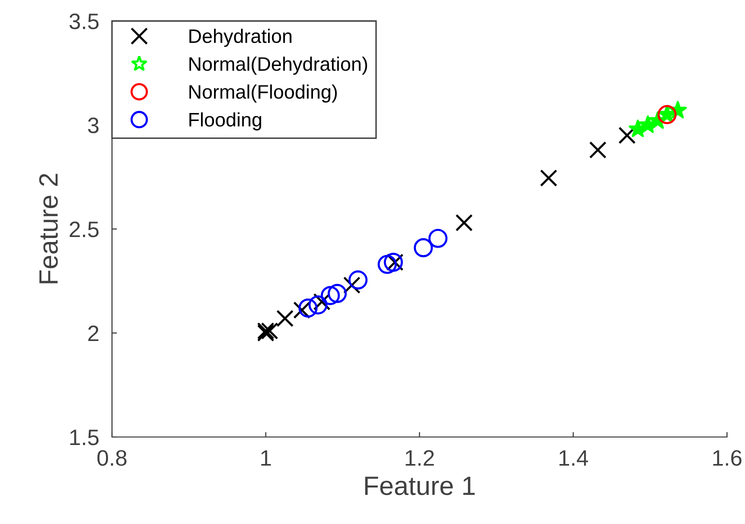  I want to click on legend-label: Flooding, so click(225, 121).